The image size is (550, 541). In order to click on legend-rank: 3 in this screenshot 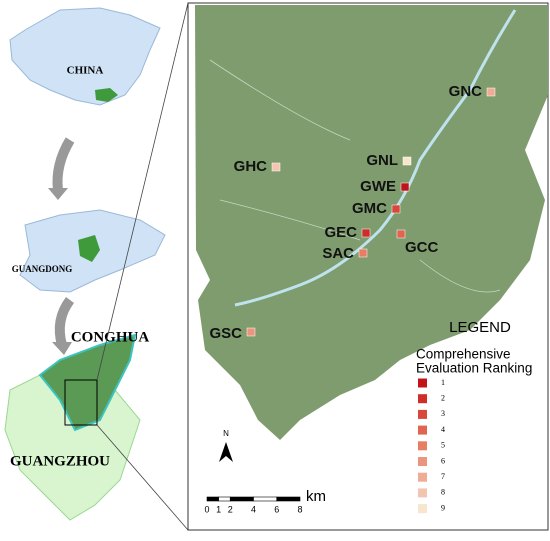, I will do `click(443, 413)`.